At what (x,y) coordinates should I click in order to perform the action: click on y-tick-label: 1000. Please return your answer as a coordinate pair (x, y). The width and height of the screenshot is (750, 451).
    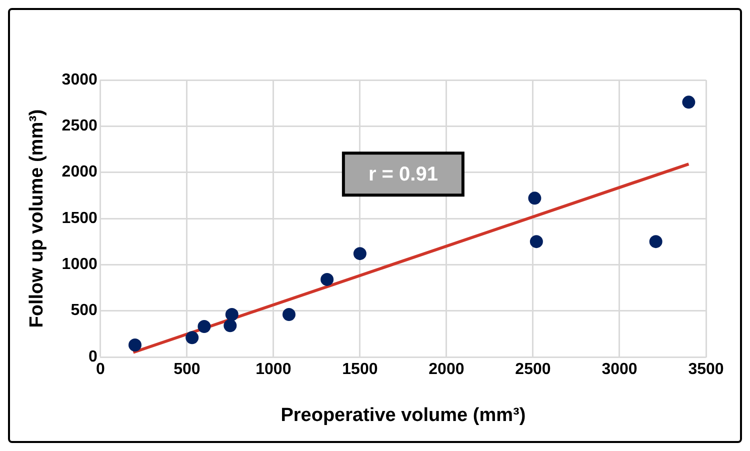
    Looking at the image, I should click on (80, 265).